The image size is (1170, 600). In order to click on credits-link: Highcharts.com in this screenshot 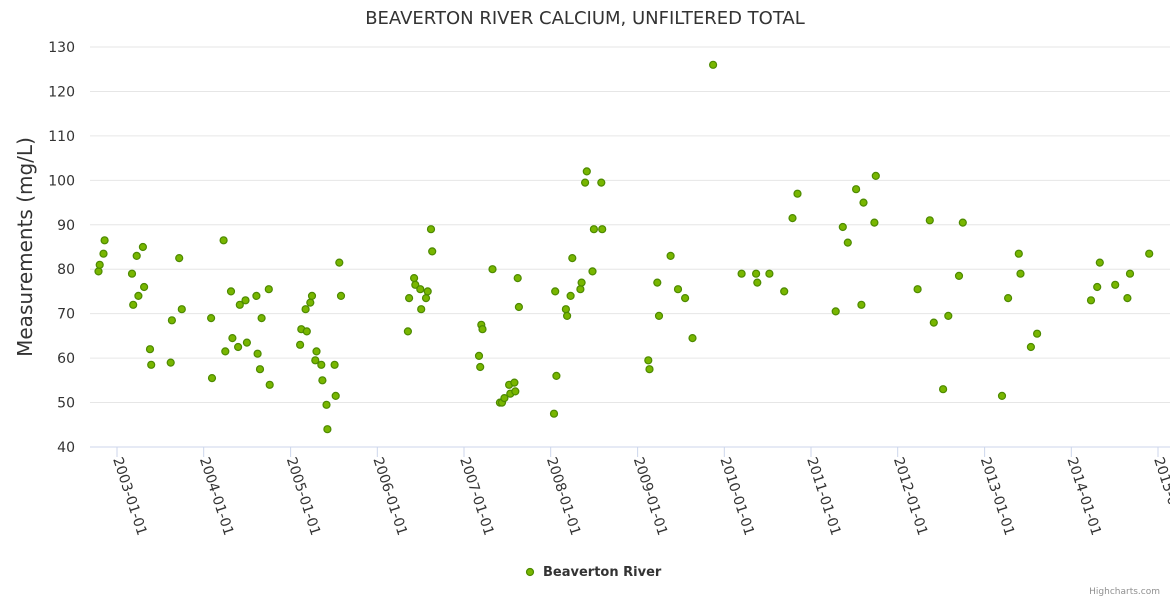, I will do `click(1124, 592)`.